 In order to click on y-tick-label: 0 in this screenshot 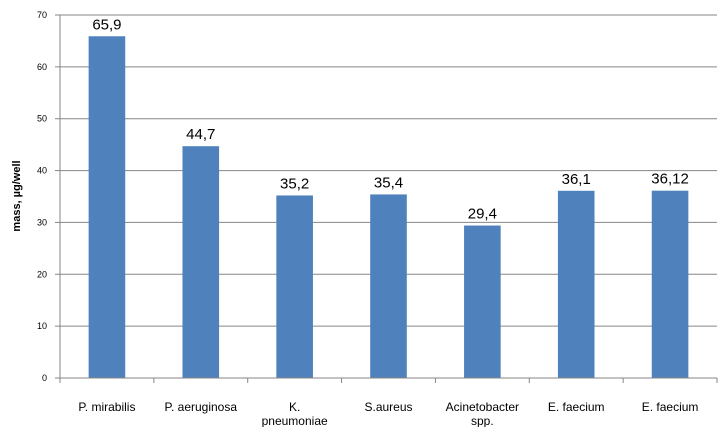, I will do `click(44, 378)`.